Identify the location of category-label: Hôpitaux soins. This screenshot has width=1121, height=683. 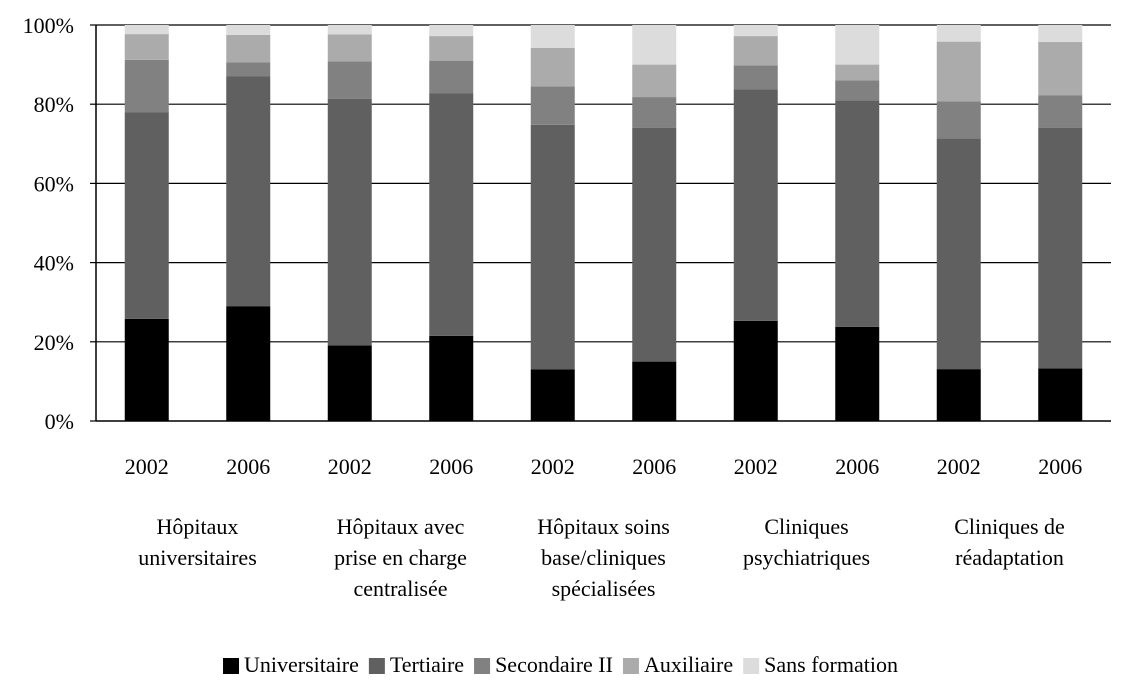
(603, 526).